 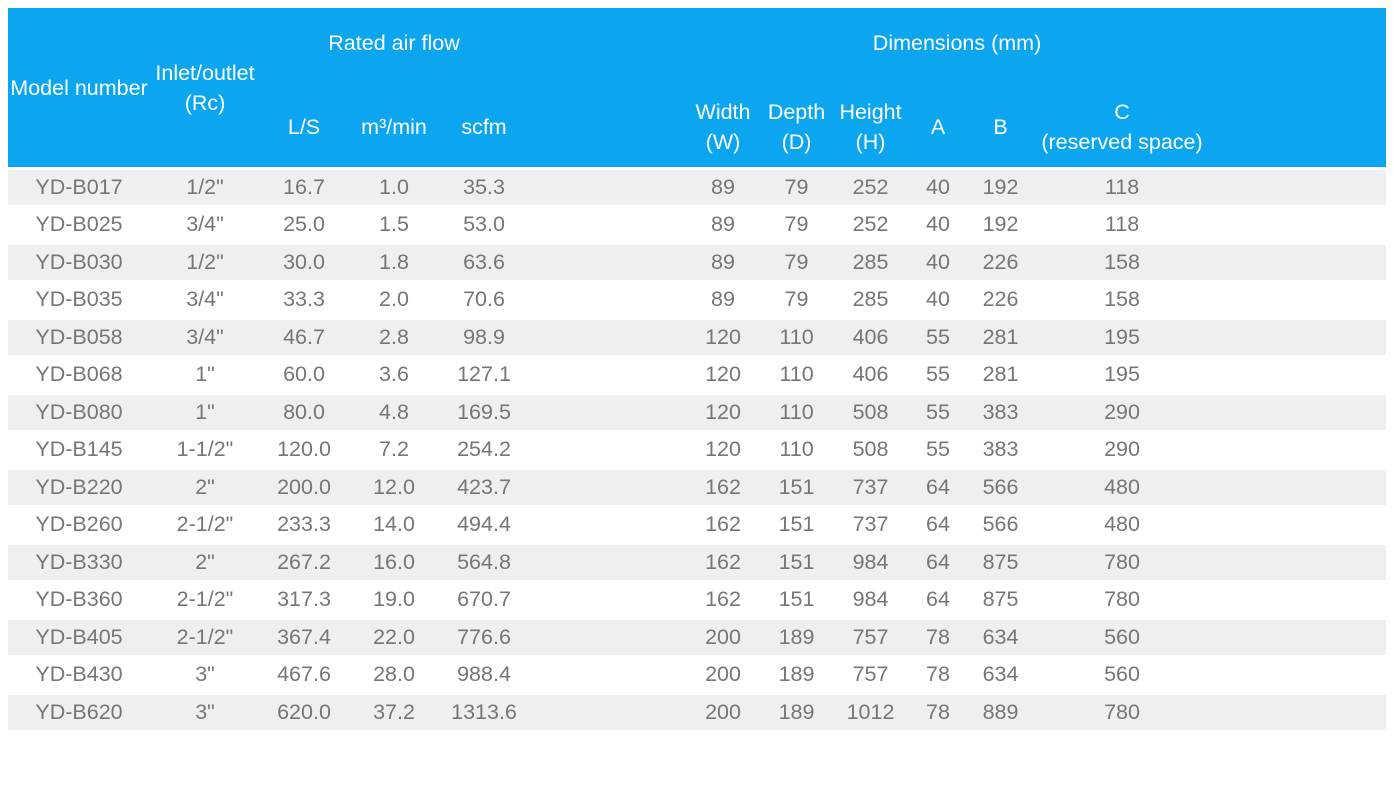 I want to click on cell-c-reserved-space: 195, so click(x=1210, y=339).